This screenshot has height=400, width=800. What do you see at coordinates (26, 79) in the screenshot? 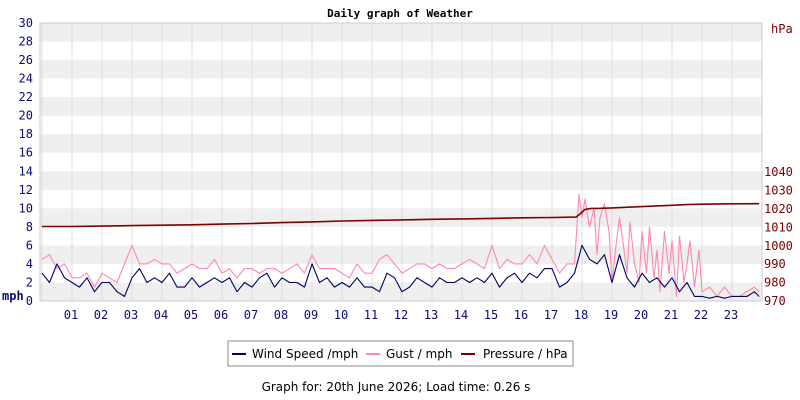
I see `left-tick-label: 24` at bounding box center [26, 79].